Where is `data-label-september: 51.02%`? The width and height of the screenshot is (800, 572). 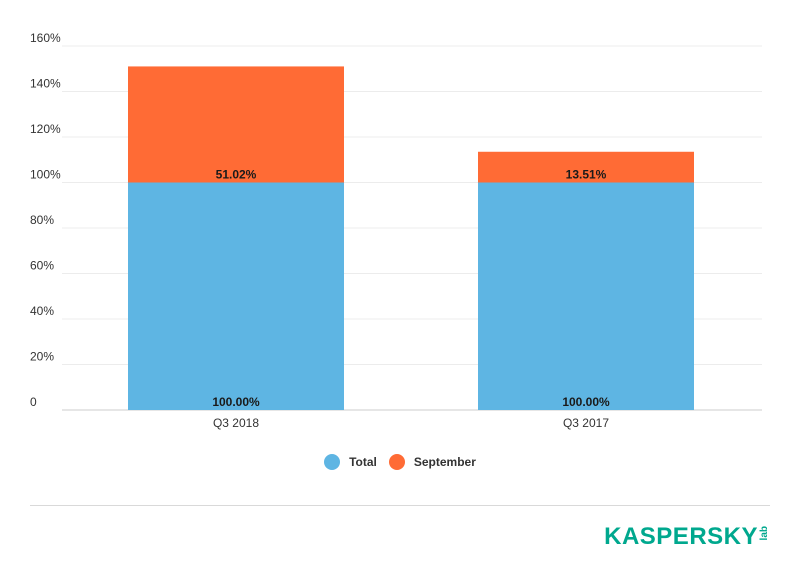 data-label-september: 51.02% is located at coordinates (236, 175).